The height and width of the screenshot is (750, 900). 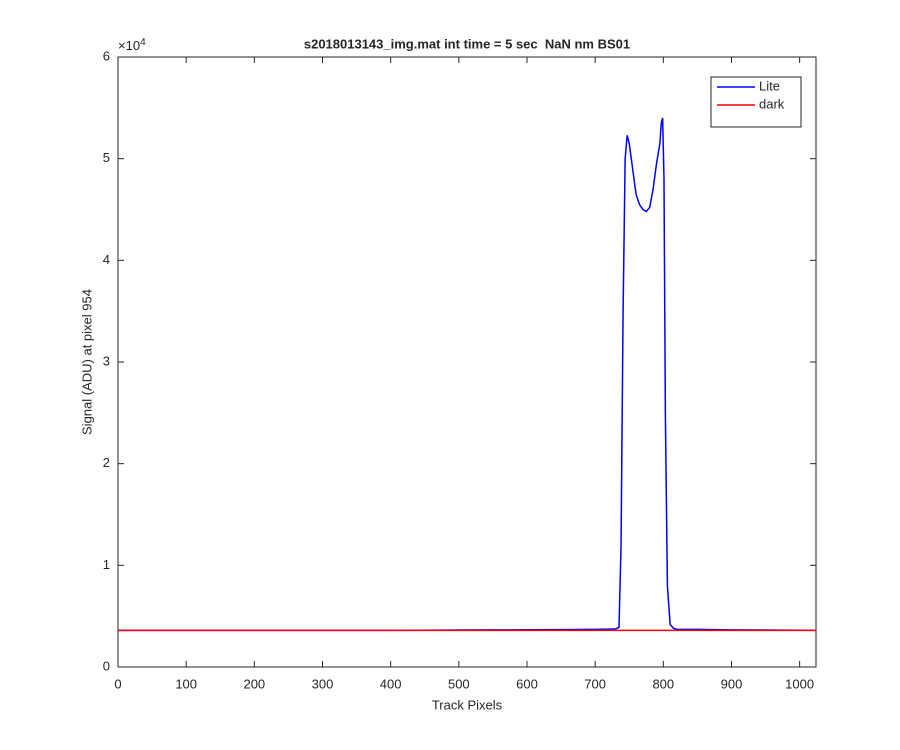 I want to click on y-multiplier-base: ×10, so click(x=129, y=45).